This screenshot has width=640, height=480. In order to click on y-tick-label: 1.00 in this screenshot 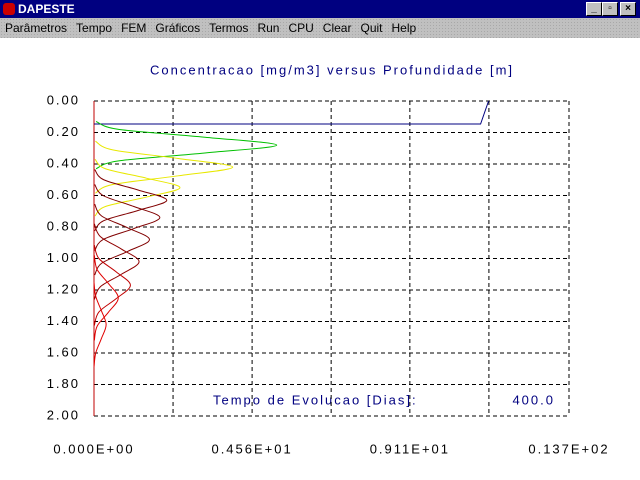, I will do `click(63, 257)`.